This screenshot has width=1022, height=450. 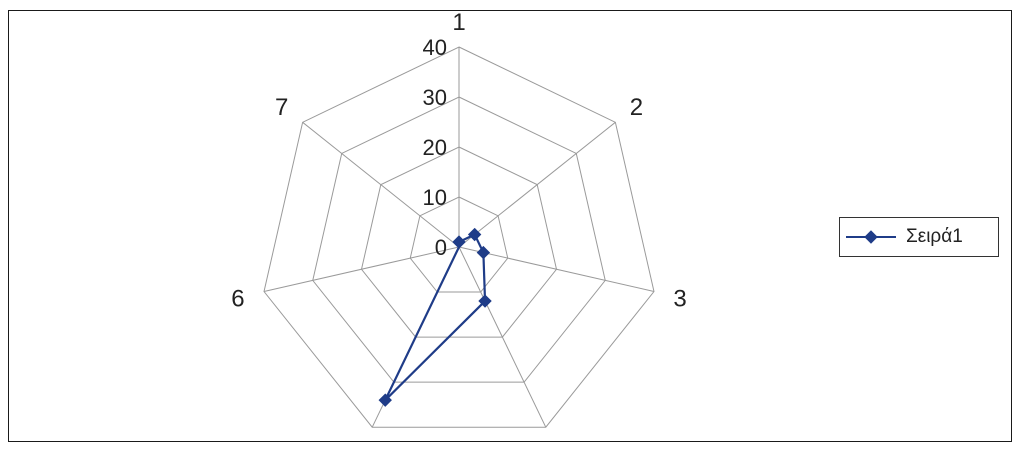 What do you see at coordinates (557, 440) in the screenshot?
I see `category-label-4: 4` at bounding box center [557, 440].